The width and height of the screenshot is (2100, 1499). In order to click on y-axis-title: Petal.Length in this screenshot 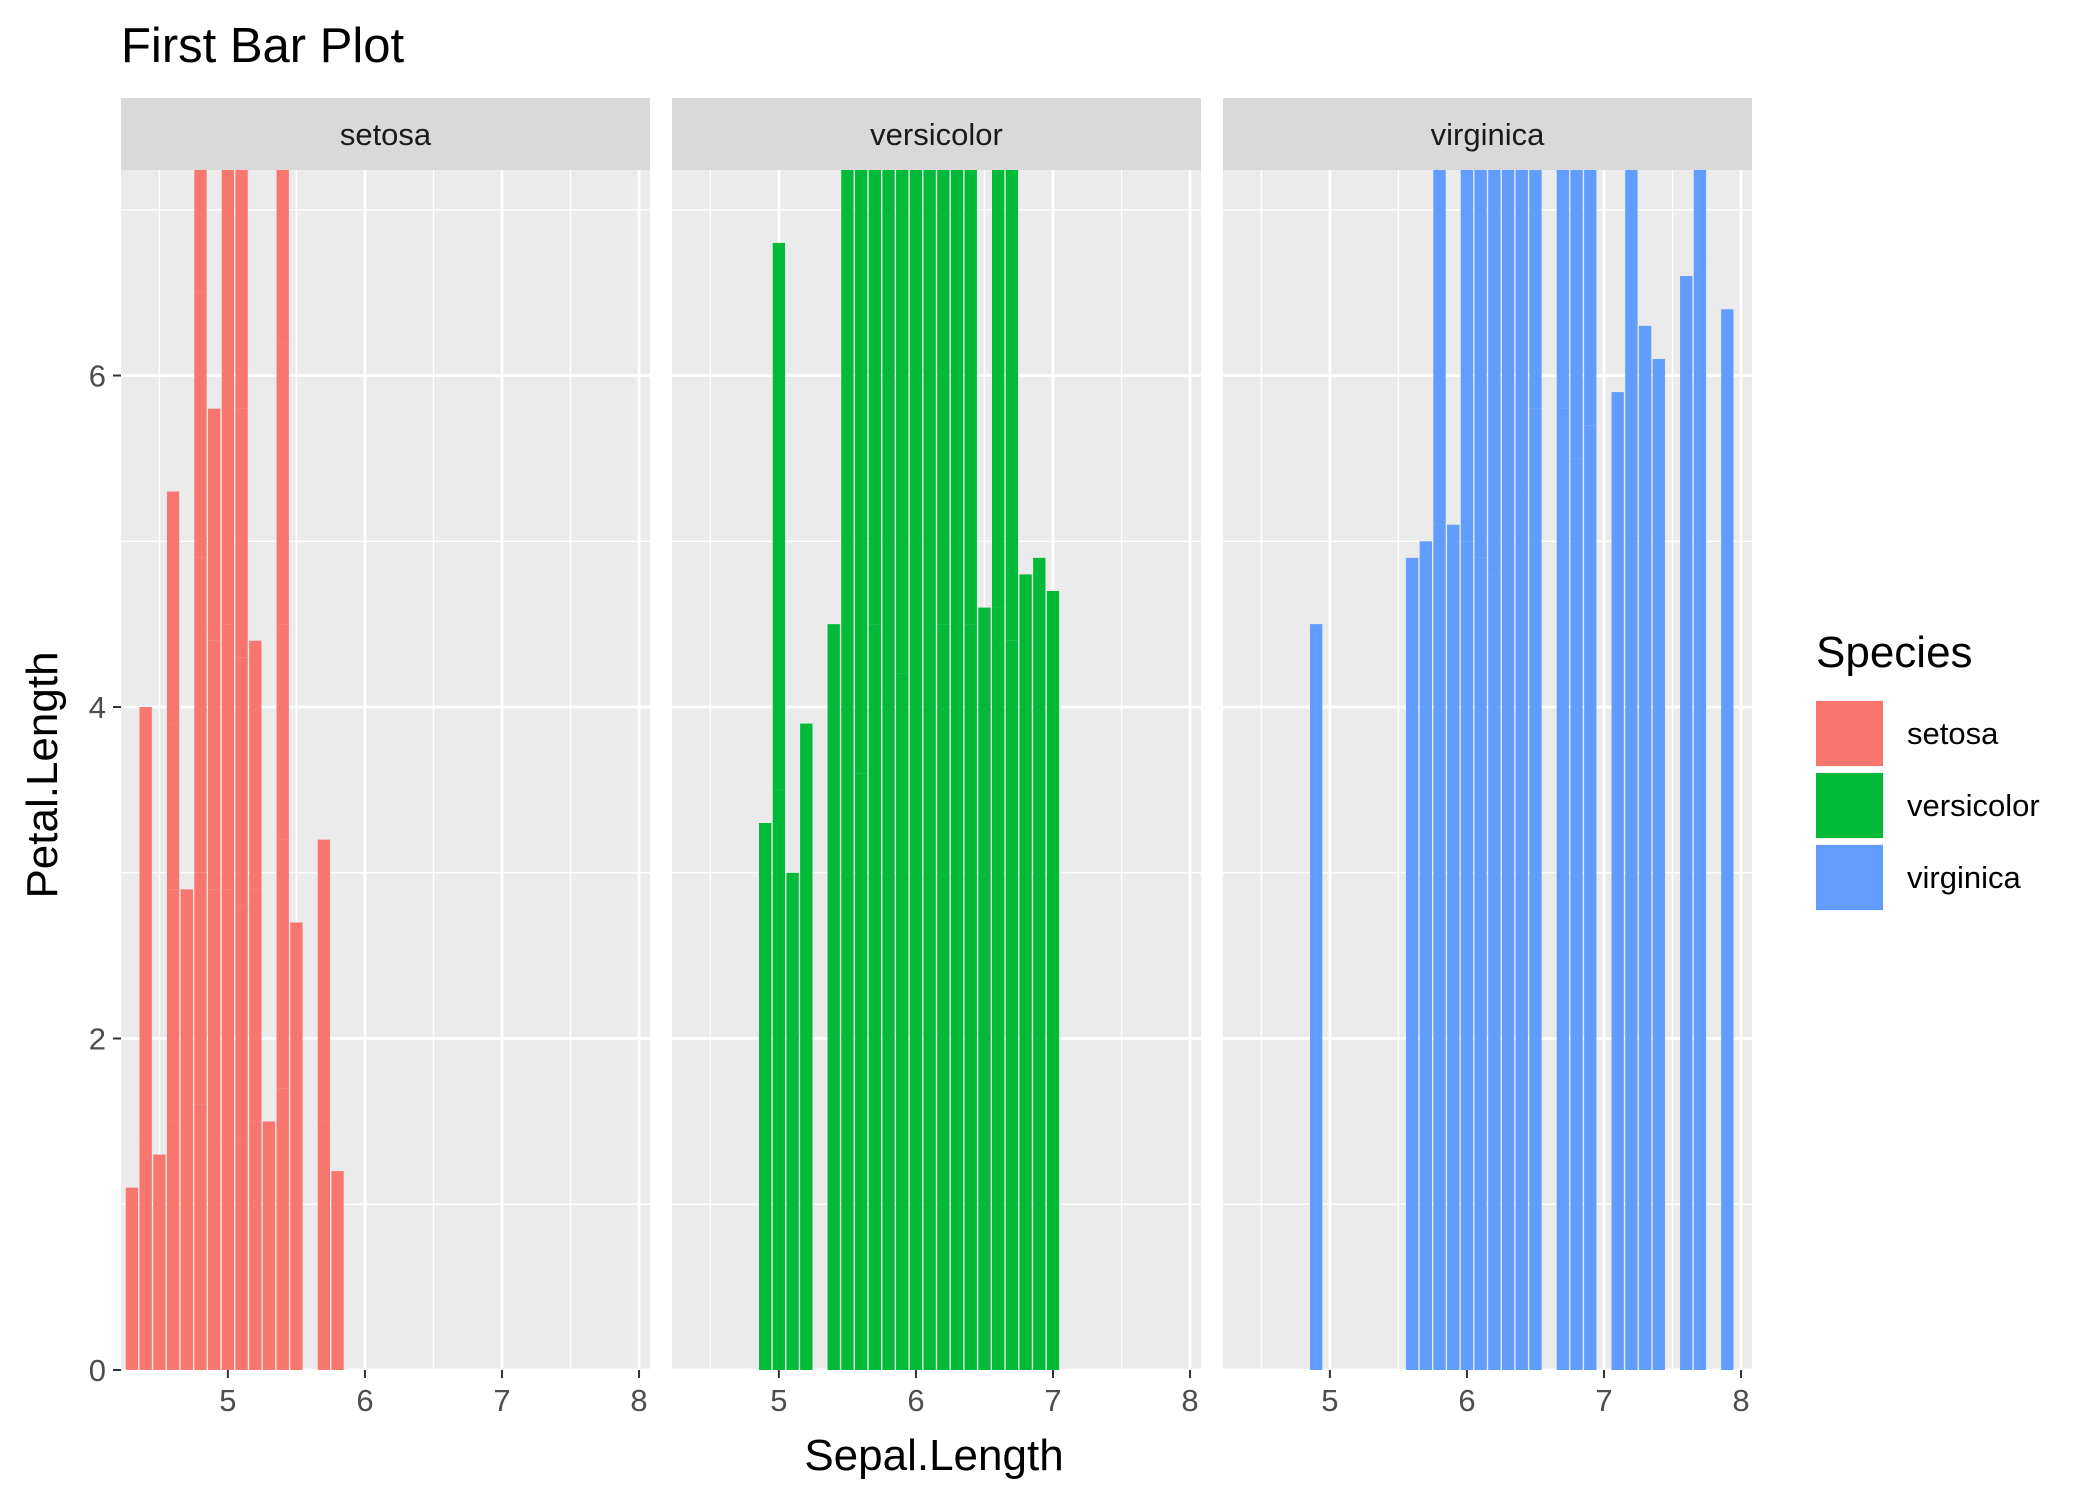, I will do `click(42, 774)`.